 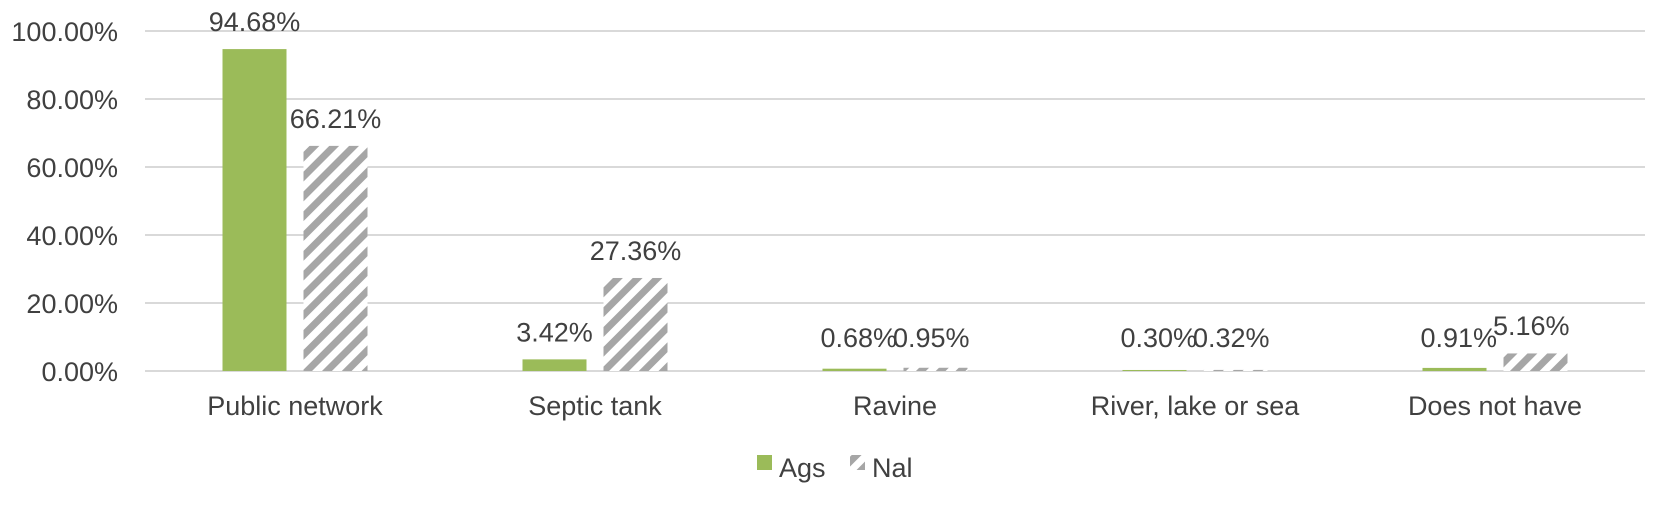 What do you see at coordinates (636, 251) in the screenshot?
I see `data-label-nal-1: 27.36%` at bounding box center [636, 251].